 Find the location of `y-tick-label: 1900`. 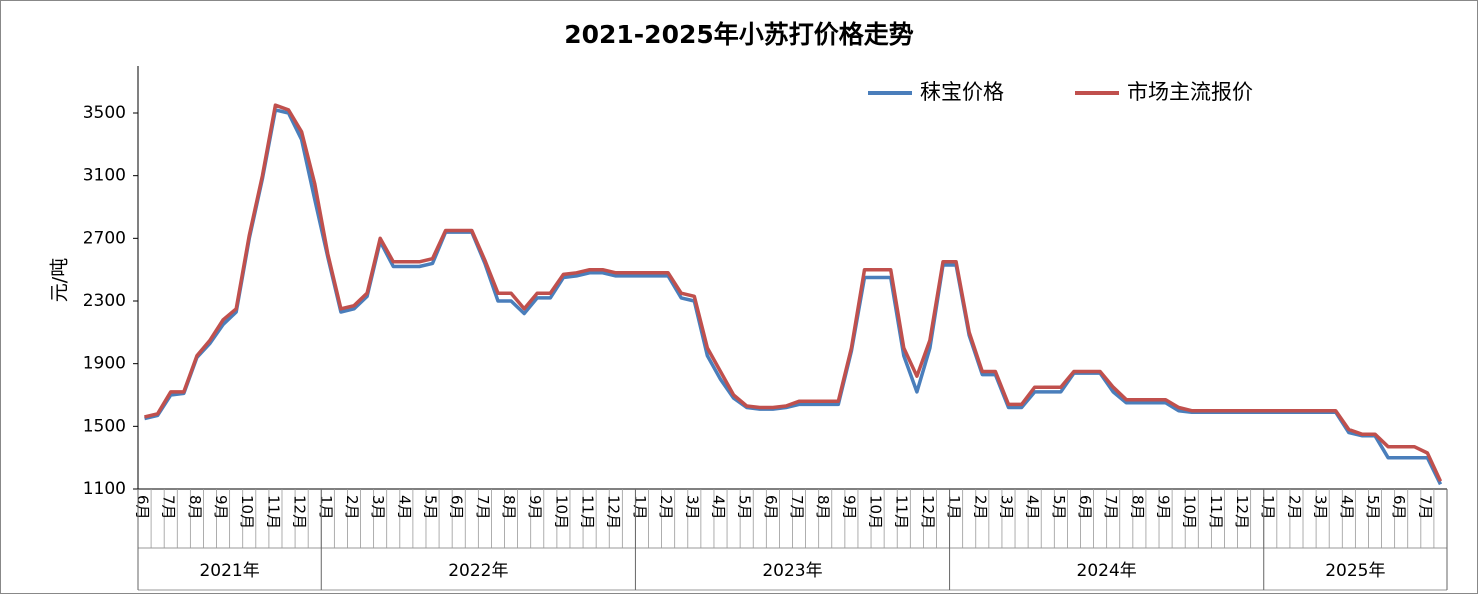

y-tick-label: 1900 is located at coordinates (104, 364).